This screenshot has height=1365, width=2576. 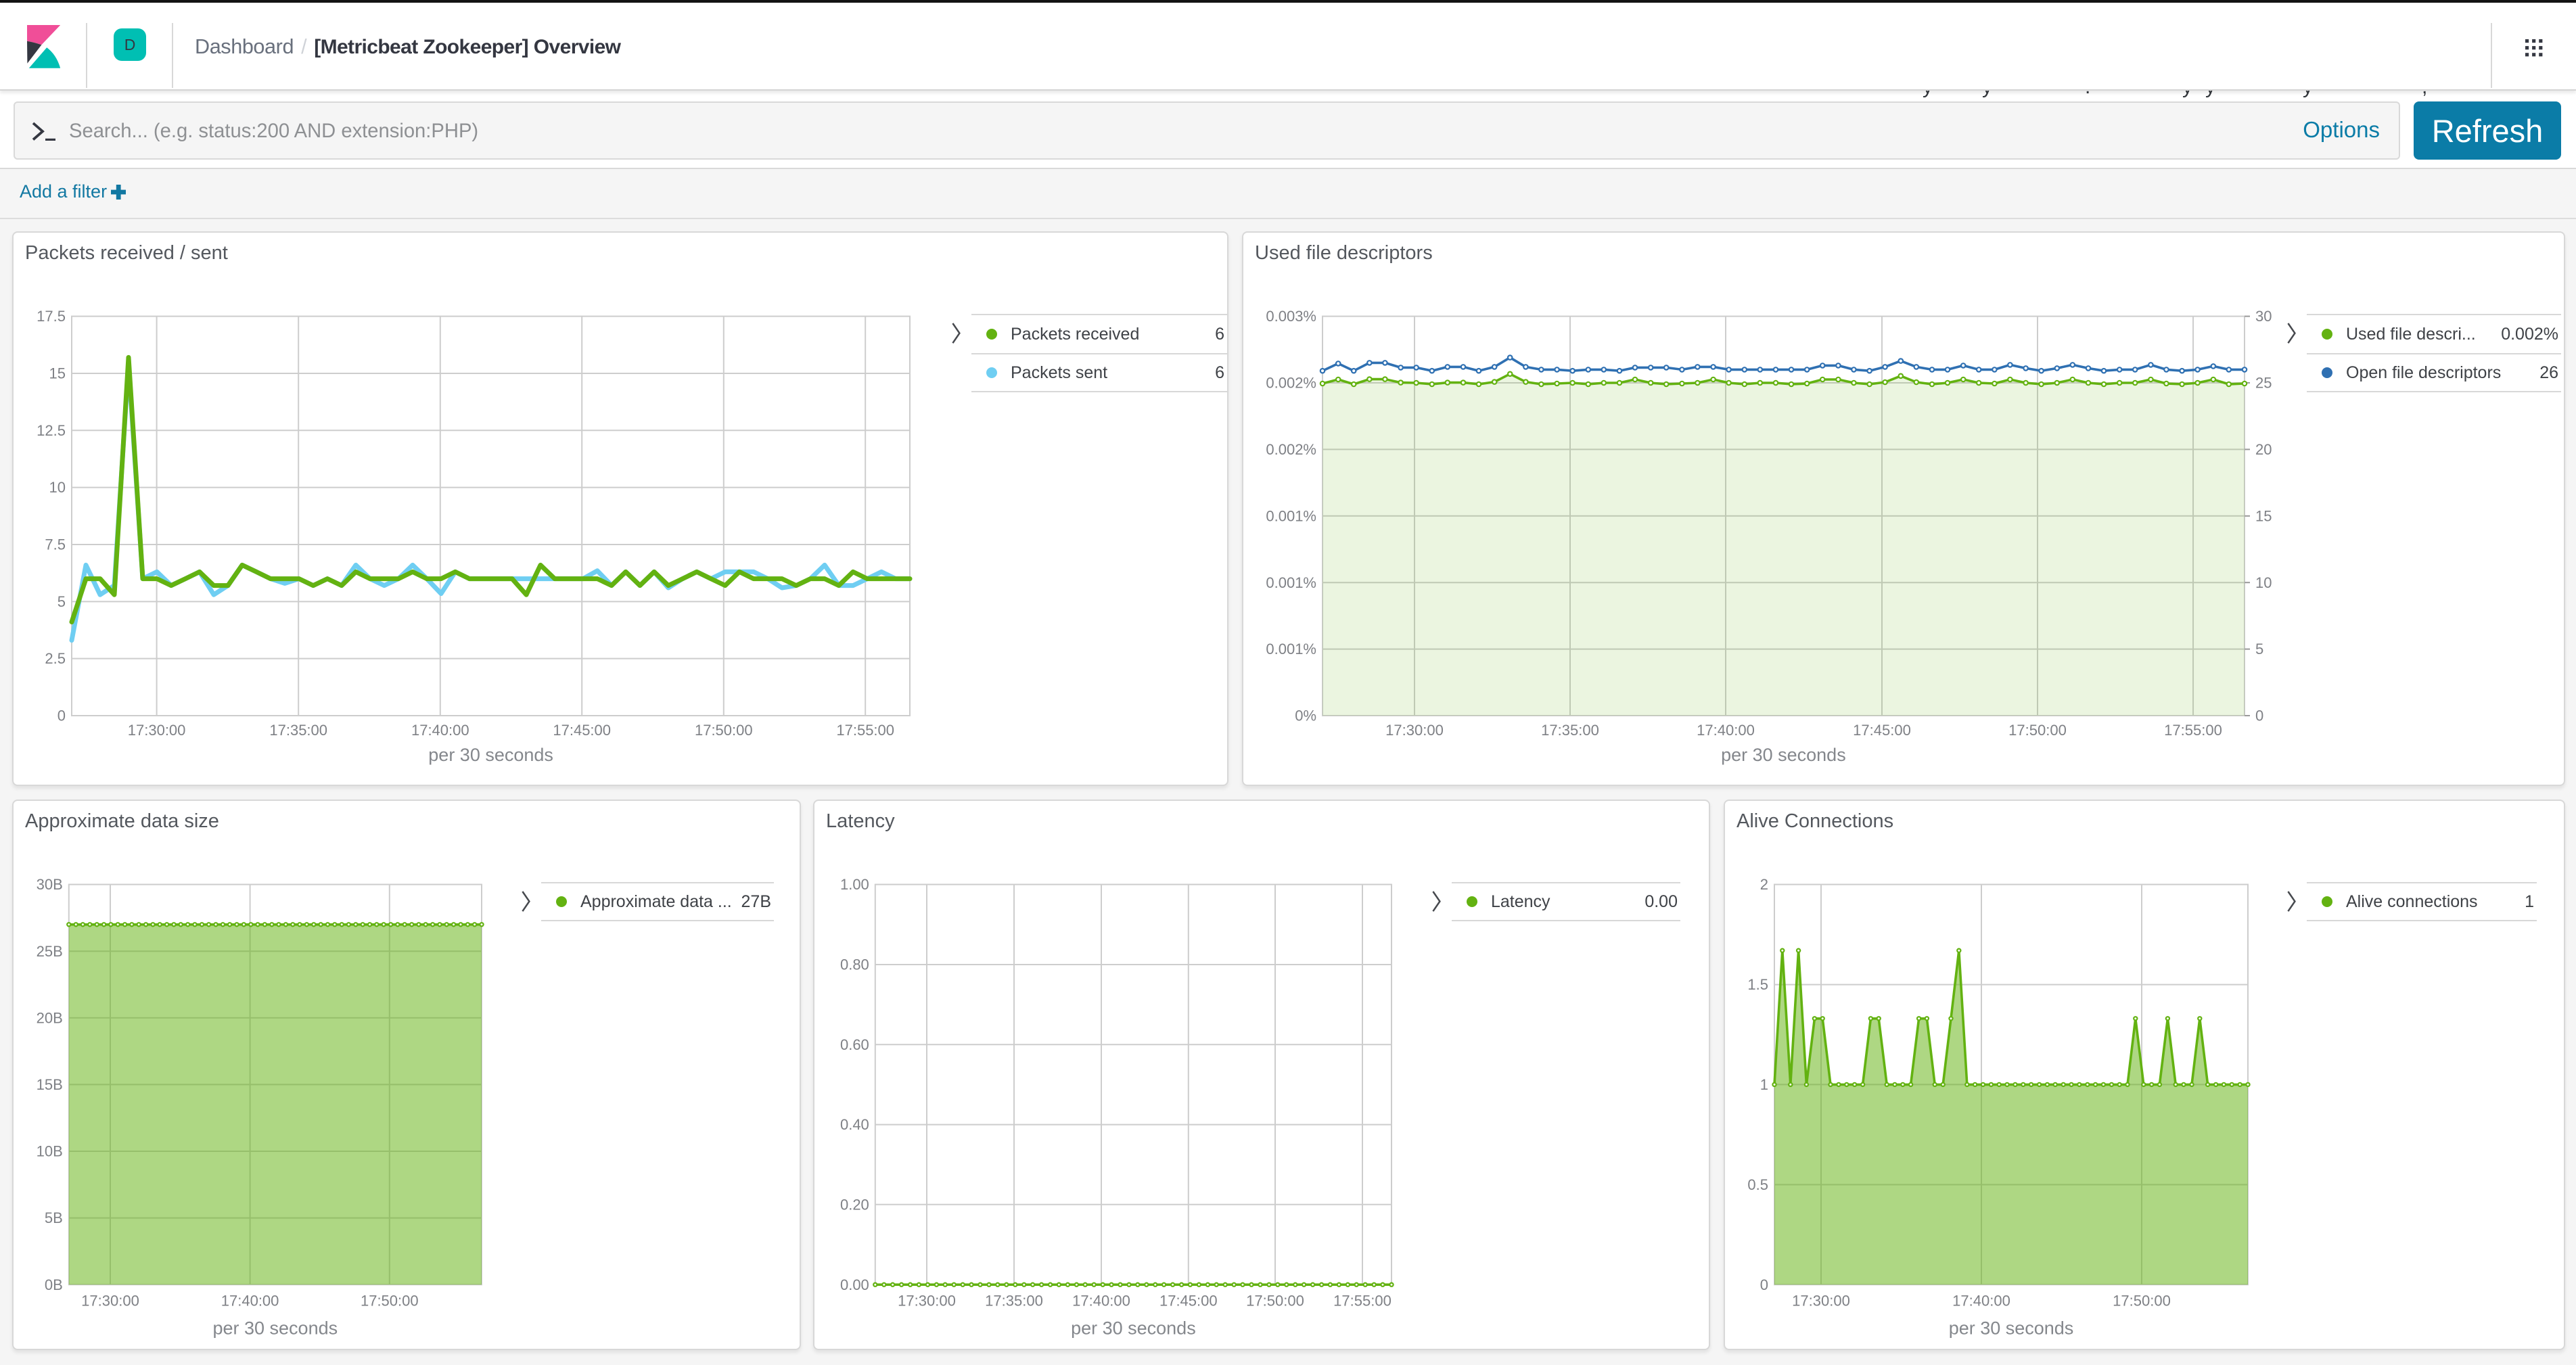 I want to click on svg-text: 20B, so click(x=50, y=1018).